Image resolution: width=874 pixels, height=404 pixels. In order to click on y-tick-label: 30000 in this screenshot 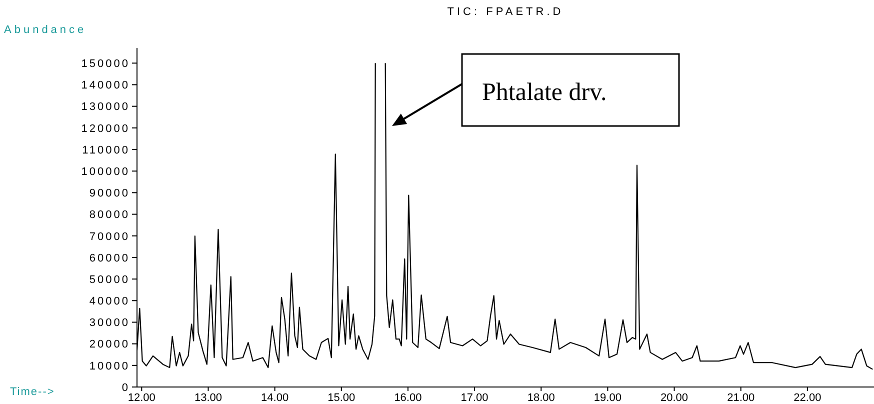, I will do `click(109, 323)`.